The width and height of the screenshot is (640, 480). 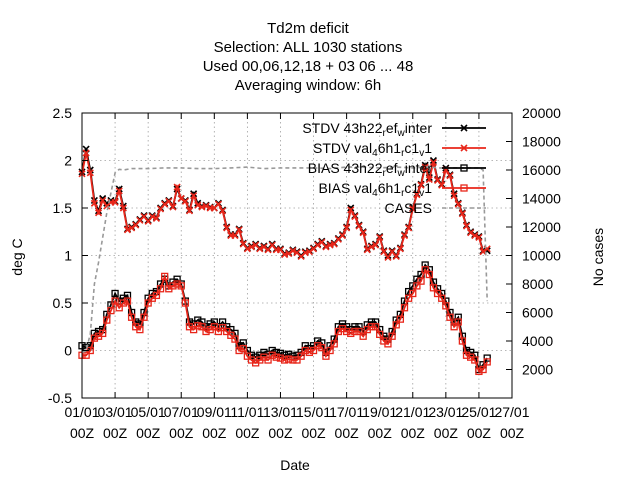 What do you see at coordinates (247, 412) in the screenshot?
I see `x-tick-label-date: 11/01` at bounding box center [247, 412].